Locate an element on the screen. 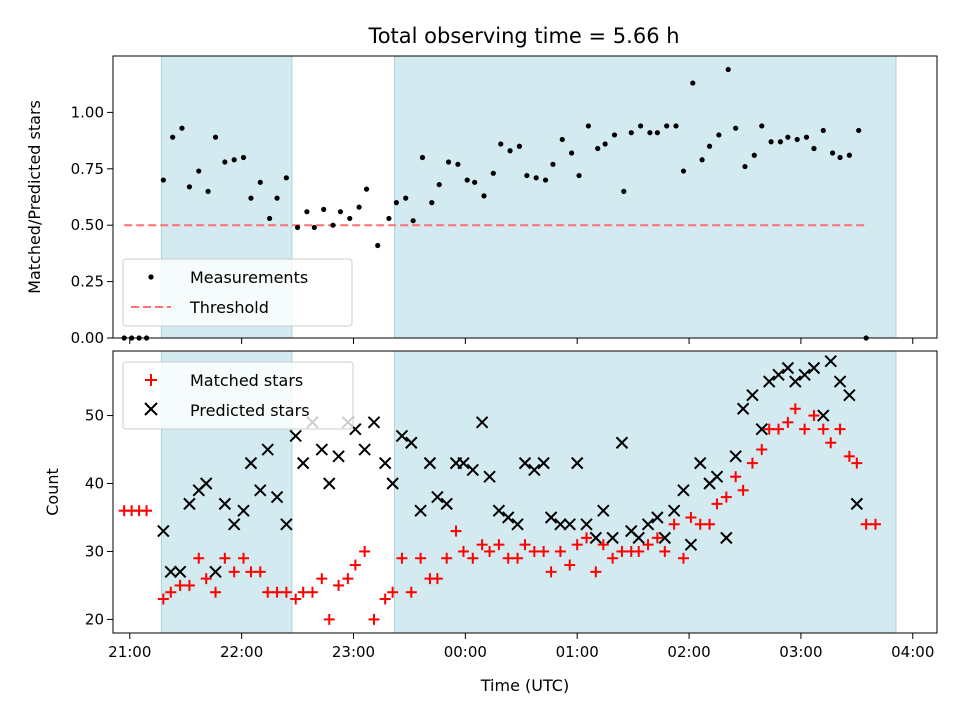 The image size is (960, 720). x-tick-label: 01:00 is located at coordinates (577, 652).